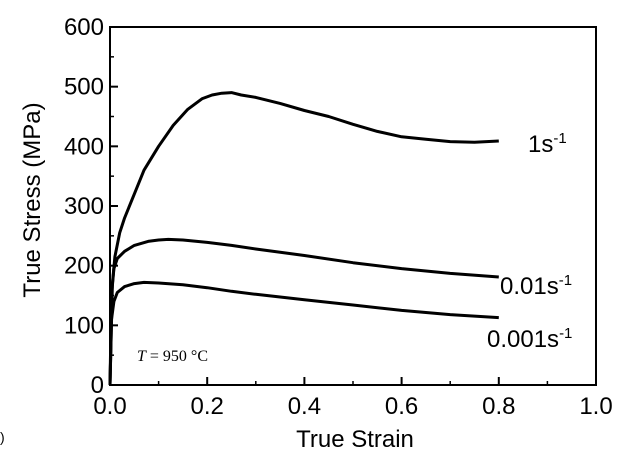 The image size is (627, 452). Describe the element at coordinates (84, 146) in the screenshot. I see `y-tick-label: 400` at that location.